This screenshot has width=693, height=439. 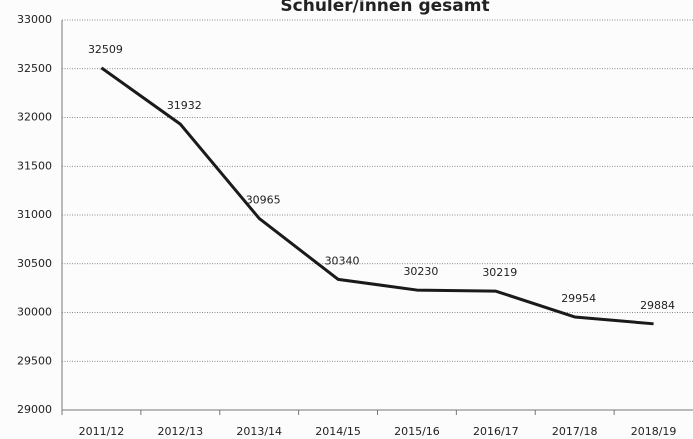 I want to click on data-label: 30965, so click(x=263, y=199).